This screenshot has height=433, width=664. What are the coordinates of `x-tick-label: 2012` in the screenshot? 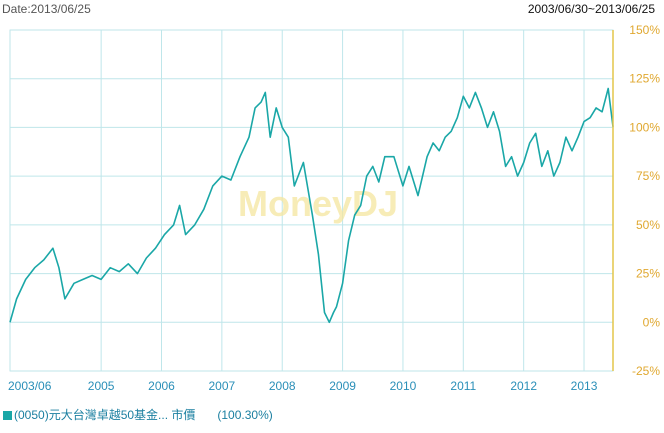 It's located at (523, 386).